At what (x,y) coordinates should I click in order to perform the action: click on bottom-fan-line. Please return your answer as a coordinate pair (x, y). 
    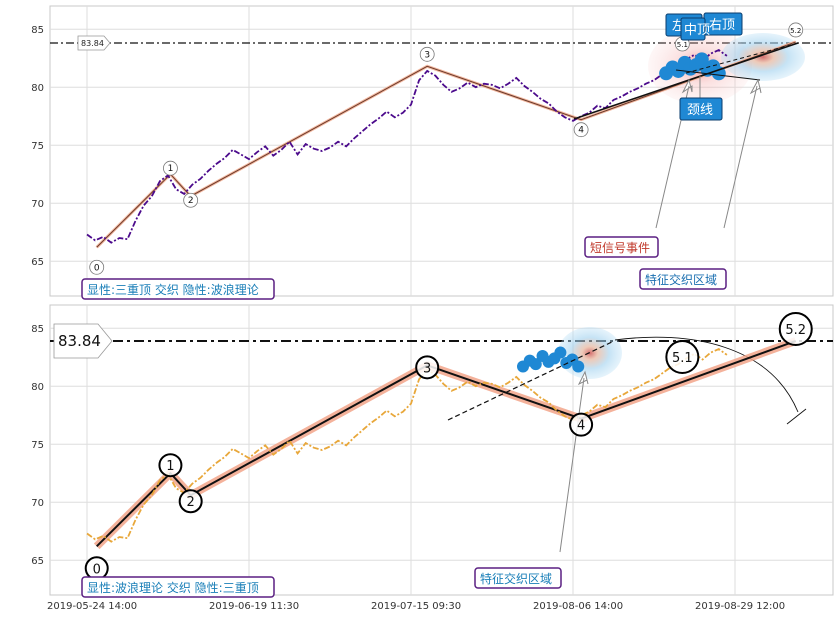
    Looking at the image, I should click on (531, 380).